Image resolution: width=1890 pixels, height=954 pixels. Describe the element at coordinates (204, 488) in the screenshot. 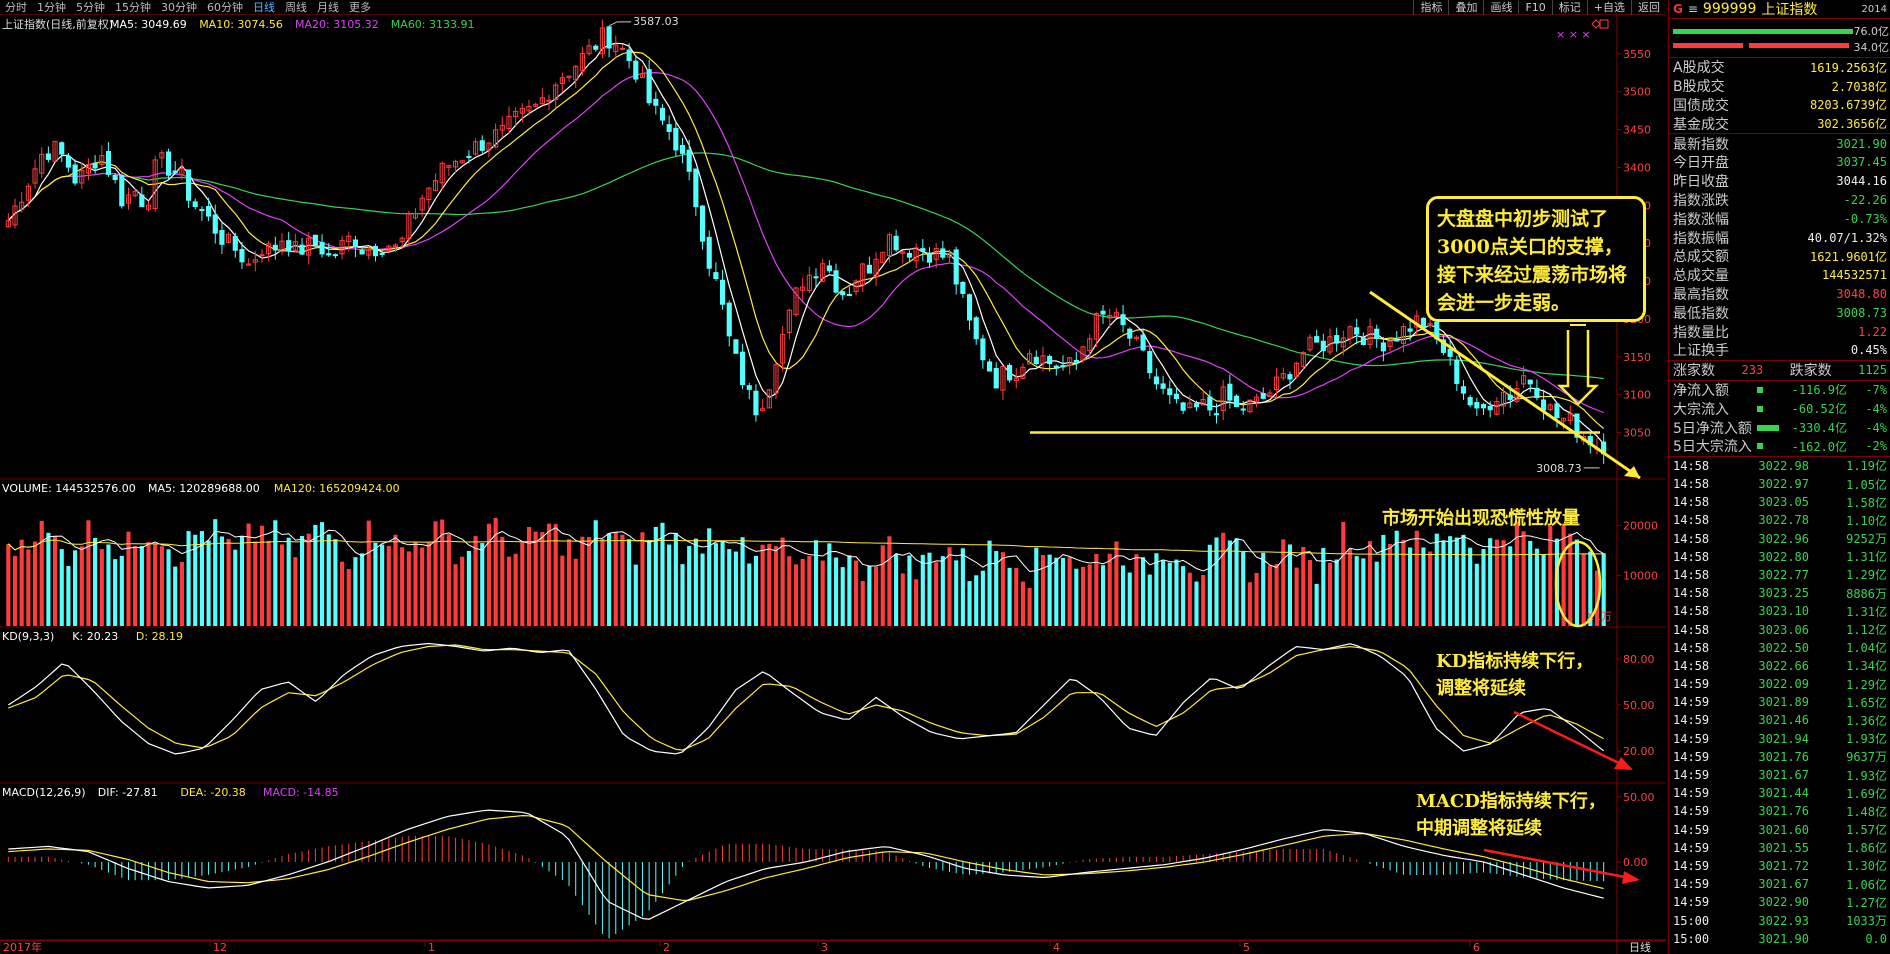

I see `volume-label: MA5: 120289688.00` at that location.